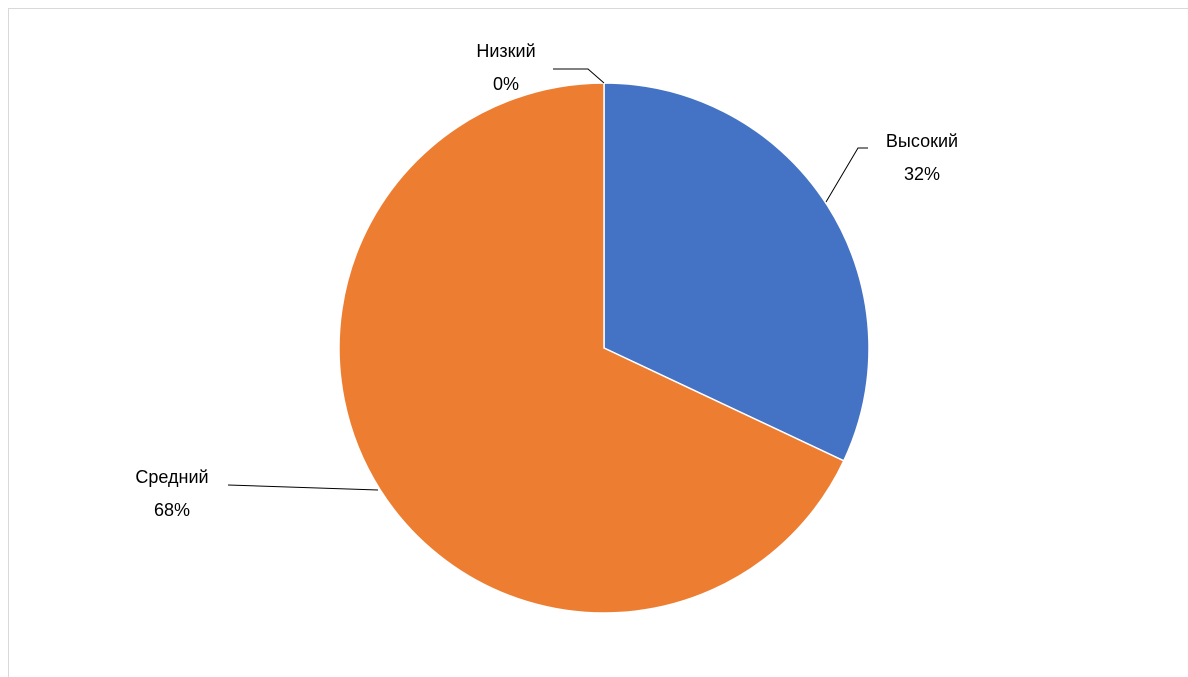 The image size is (1188, 677). What do you see at coordinates (579, 76) in the screenshot?
I see `leader-line-nizkiy` at bounding box center [579, 76].